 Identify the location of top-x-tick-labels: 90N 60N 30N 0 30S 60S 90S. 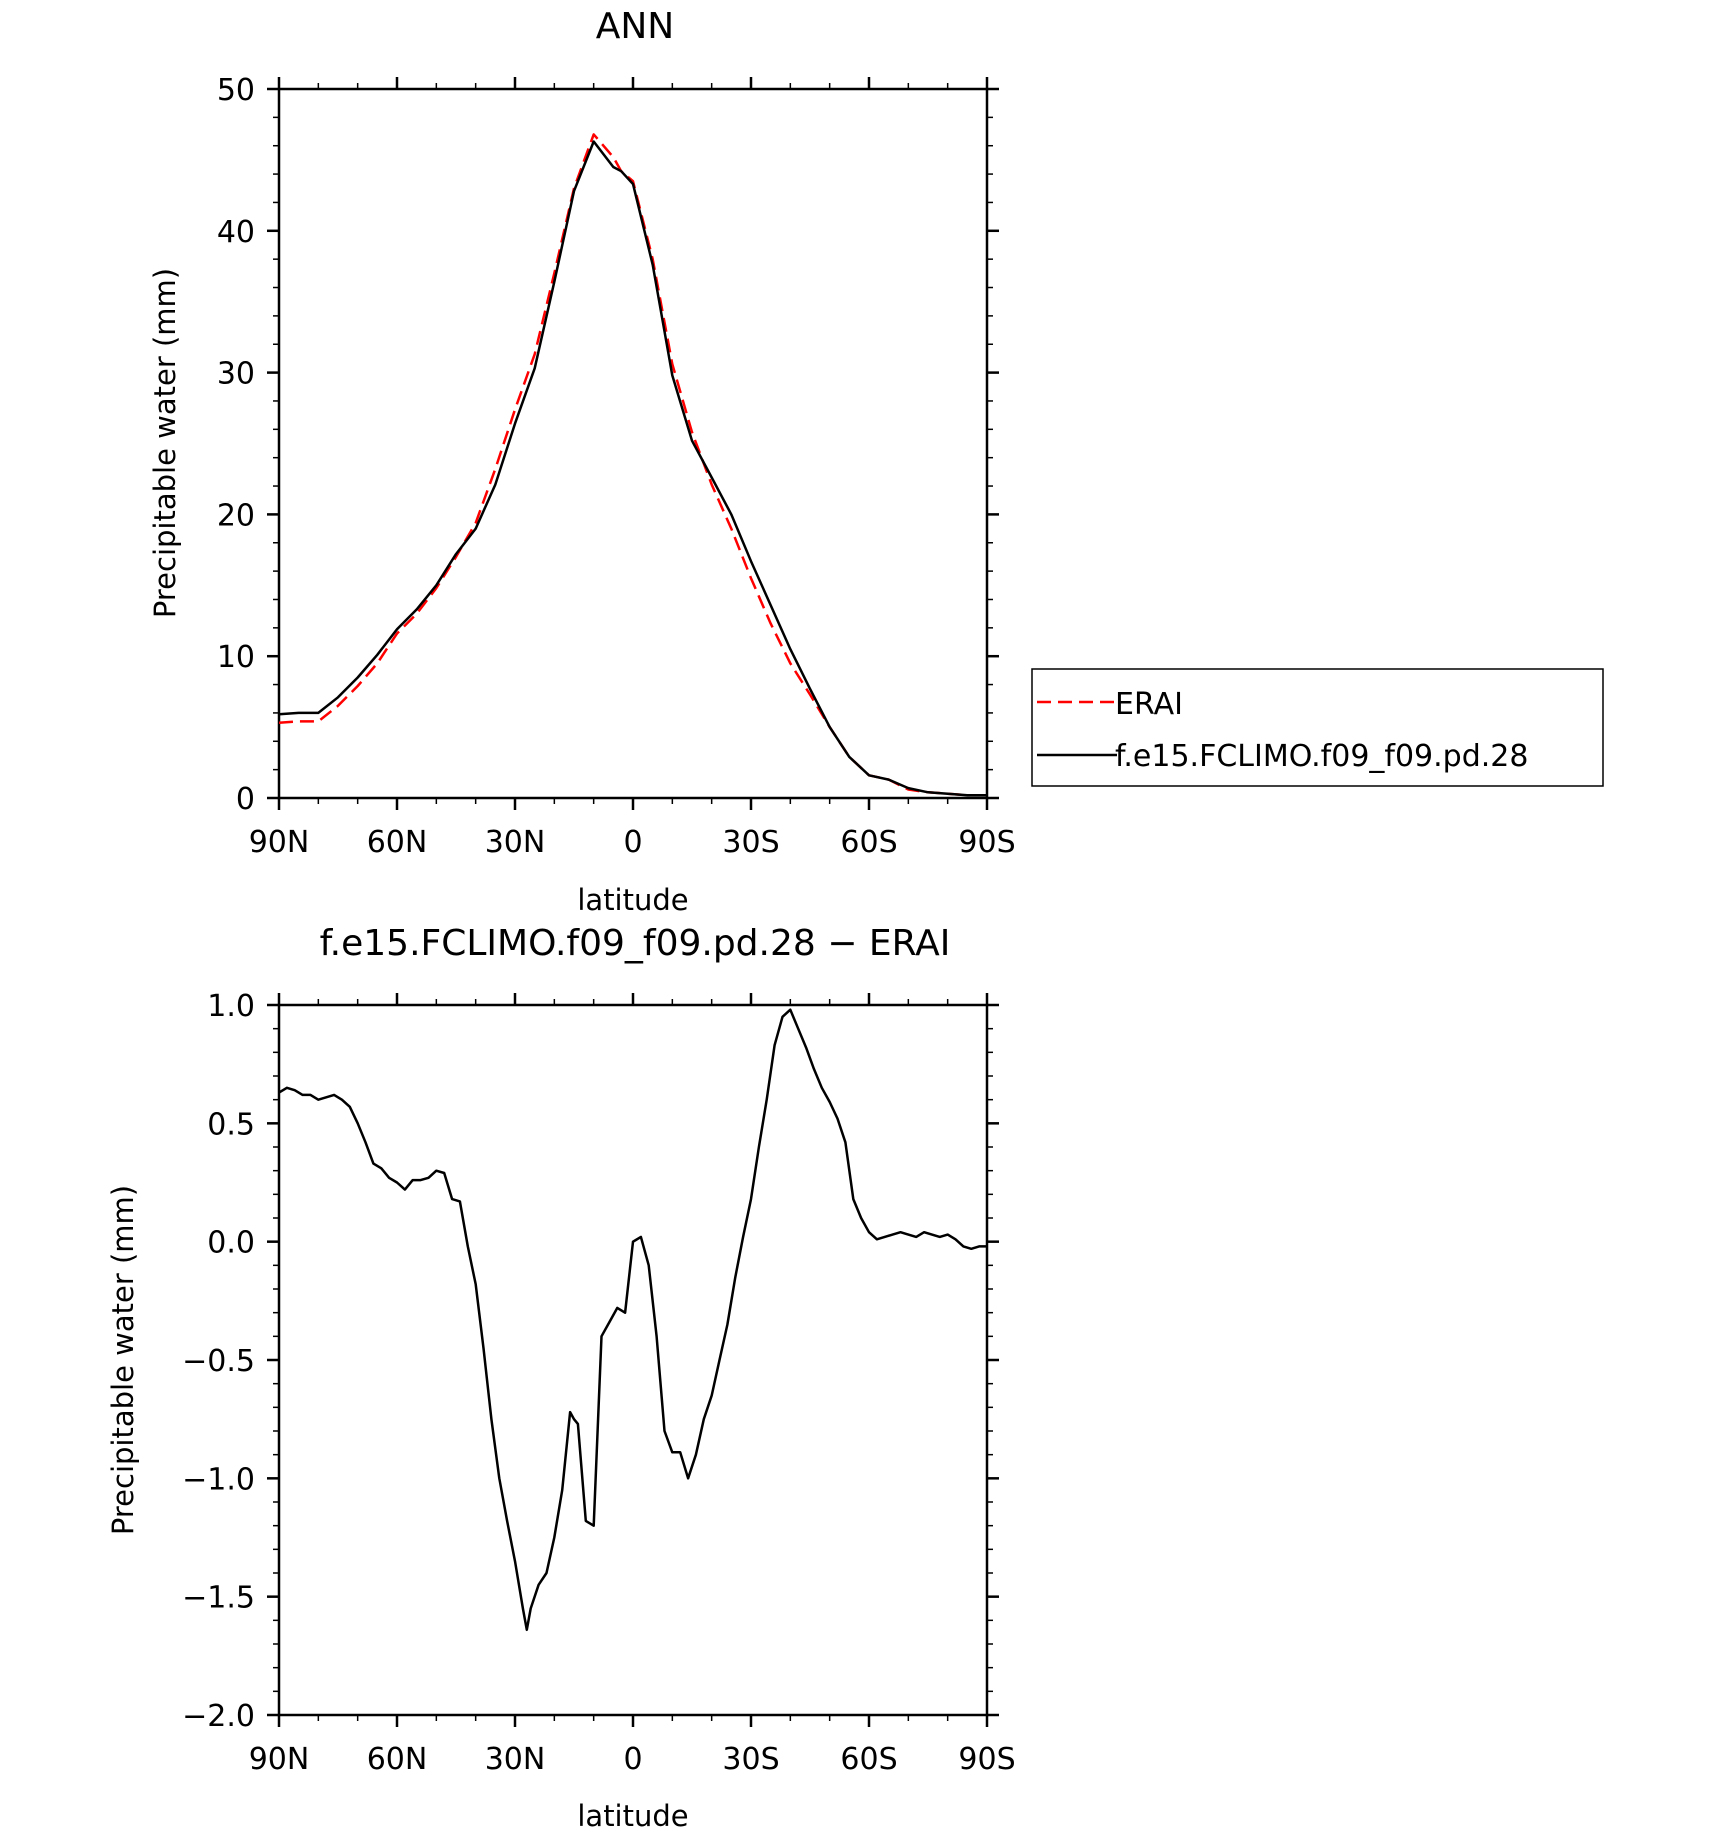
(632, 842).